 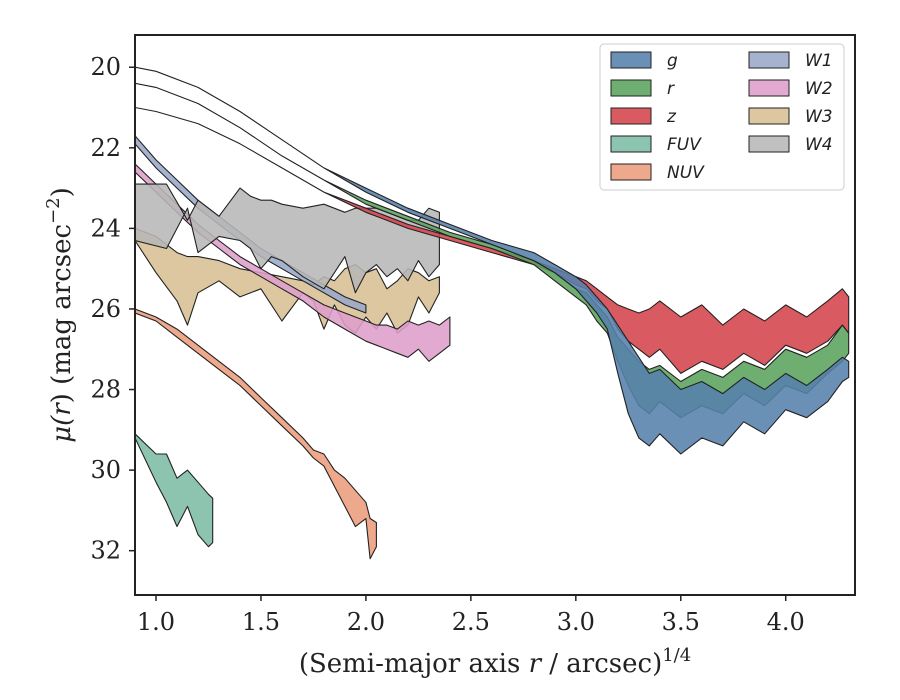 What do you see at coordinates (631, 88) in the screenshot?
I see `legend-swatch-r` at bounding box center [631, 88].